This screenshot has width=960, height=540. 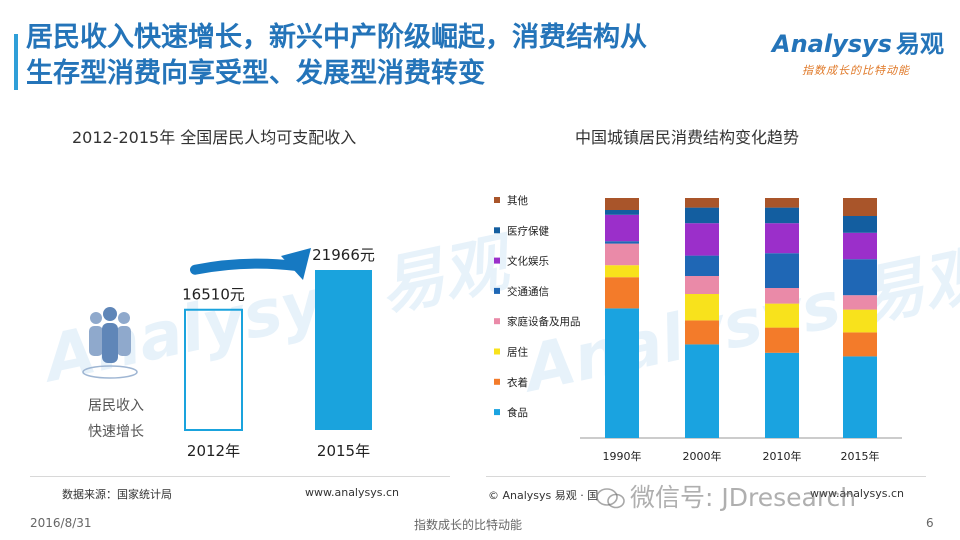 I want to click on left-footer-divider, so click(x=240, y=476).